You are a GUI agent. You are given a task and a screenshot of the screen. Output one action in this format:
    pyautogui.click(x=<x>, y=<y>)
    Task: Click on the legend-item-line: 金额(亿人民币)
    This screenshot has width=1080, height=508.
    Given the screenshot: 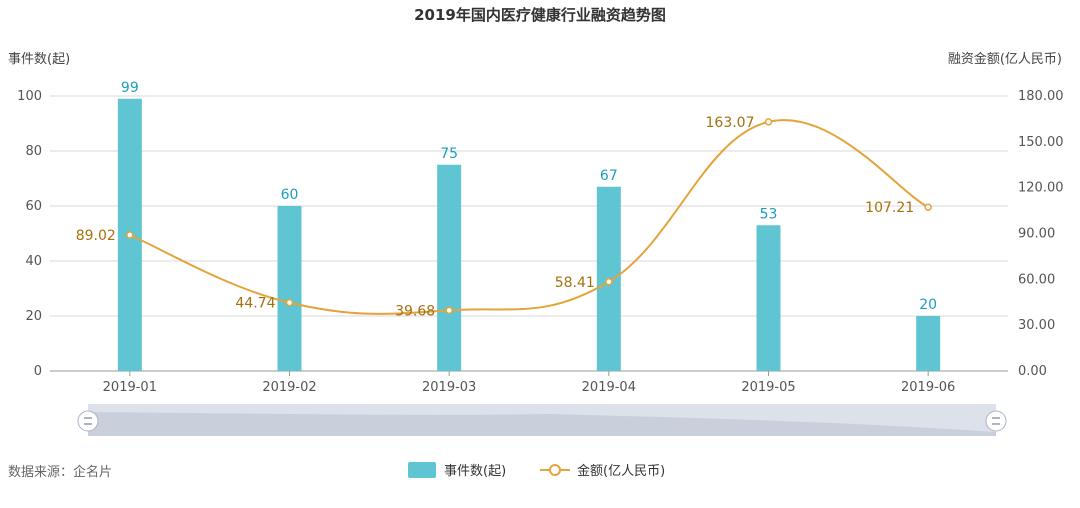 What is the action you would take?
    pyautogui.click(x=602, y=471)
    